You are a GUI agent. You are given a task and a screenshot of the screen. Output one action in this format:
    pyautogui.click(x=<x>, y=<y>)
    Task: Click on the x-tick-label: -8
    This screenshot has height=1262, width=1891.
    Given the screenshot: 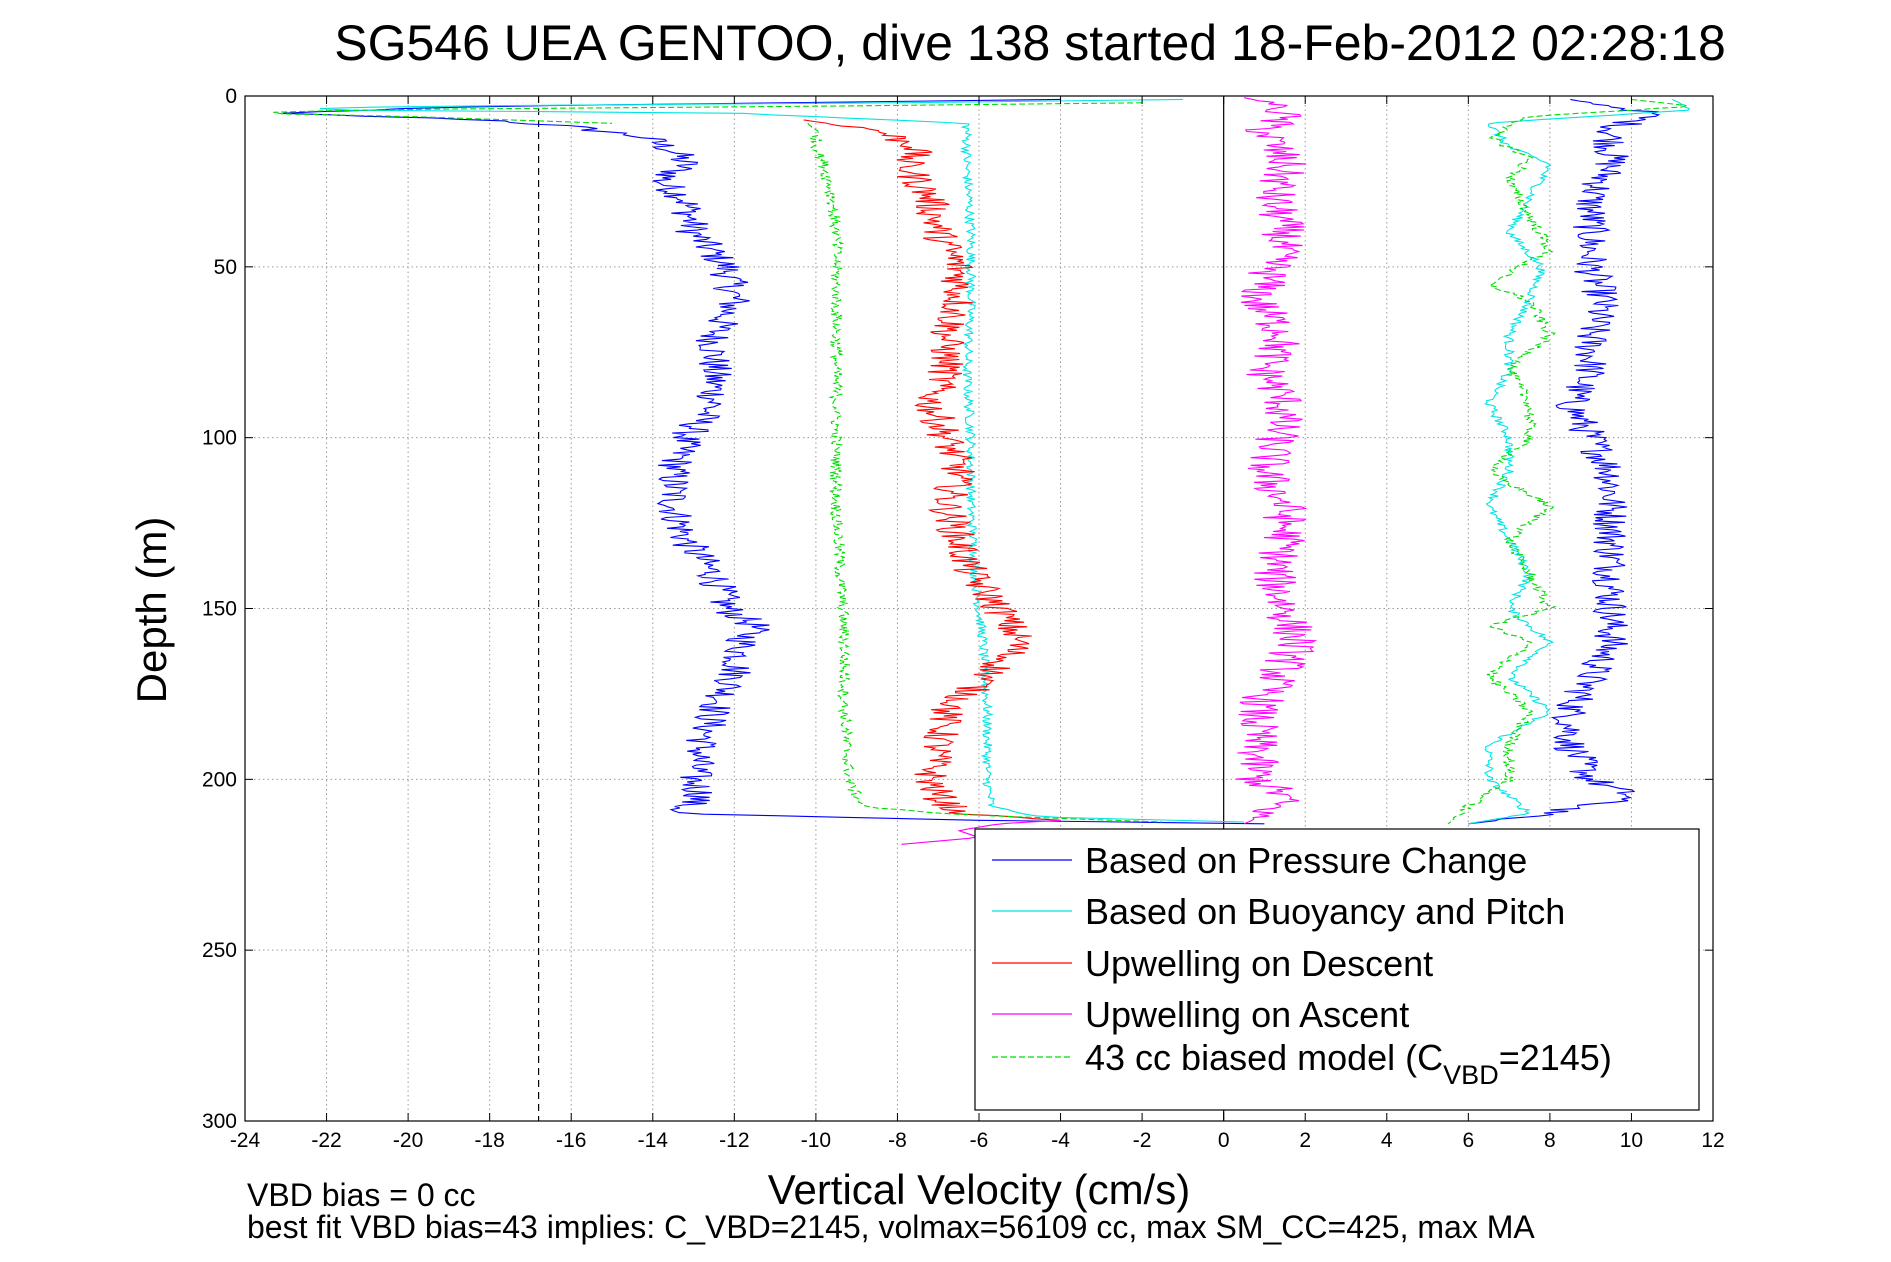 What is the action you would take?
    pyautogui.click(x=897, y=1140)
    